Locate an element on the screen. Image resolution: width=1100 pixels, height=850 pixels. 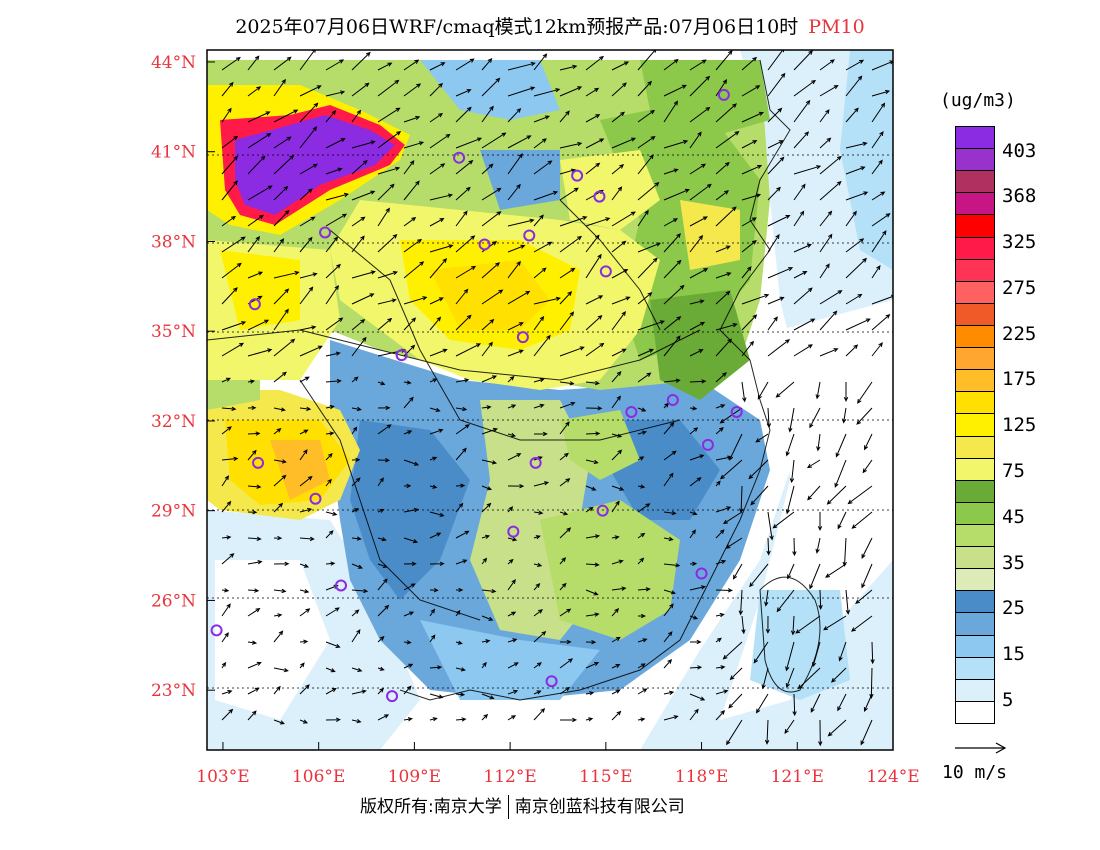
legend-label: 325 is located at coordinates (1019, 242).